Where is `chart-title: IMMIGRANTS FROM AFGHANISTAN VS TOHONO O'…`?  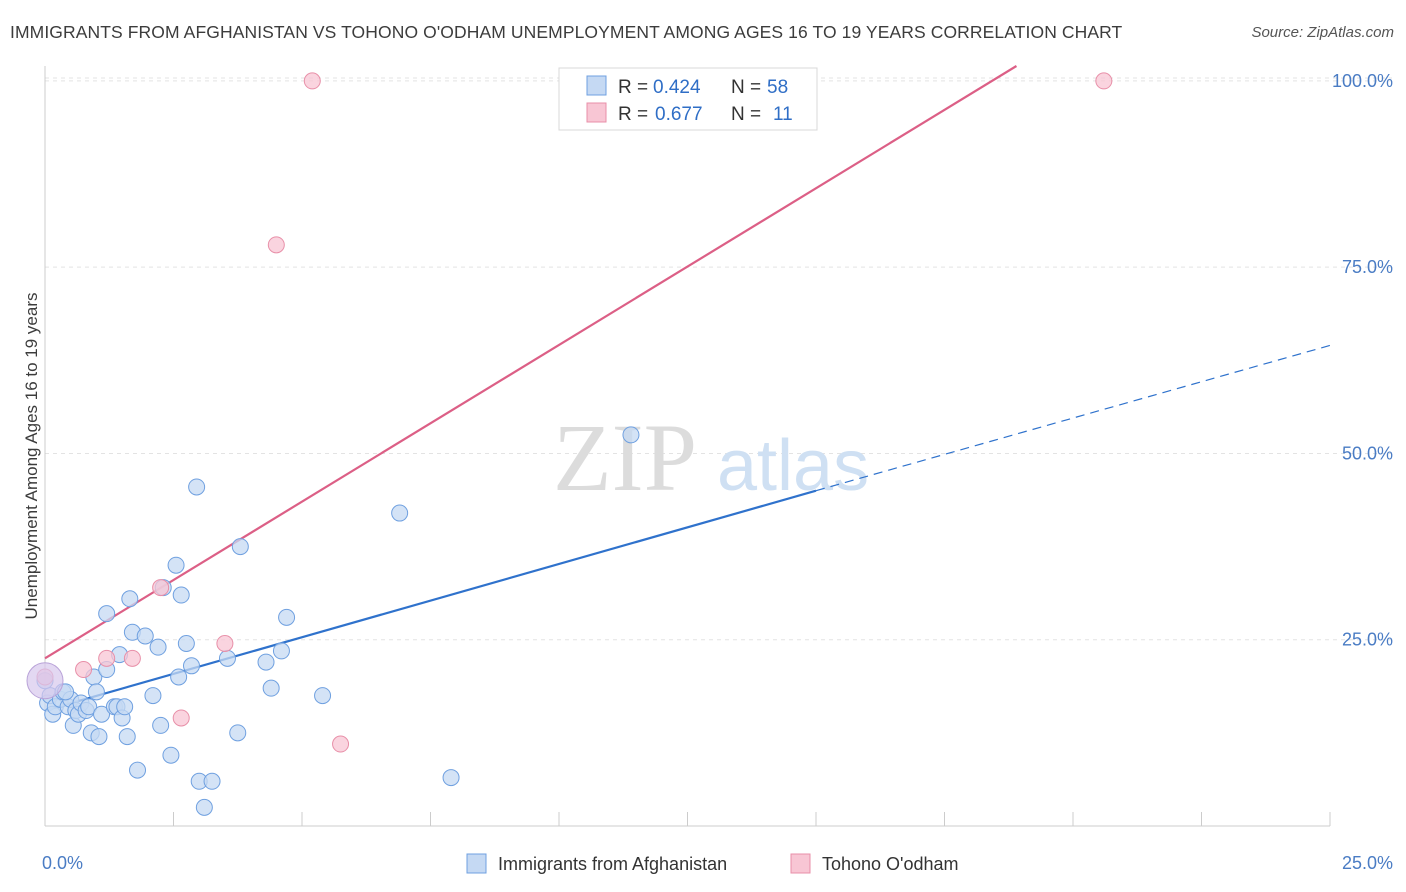
chart-title: IMMIGRANTS FROM AFGHANISTAN VS TOHONO O'… is located at coordinates (566, 32).